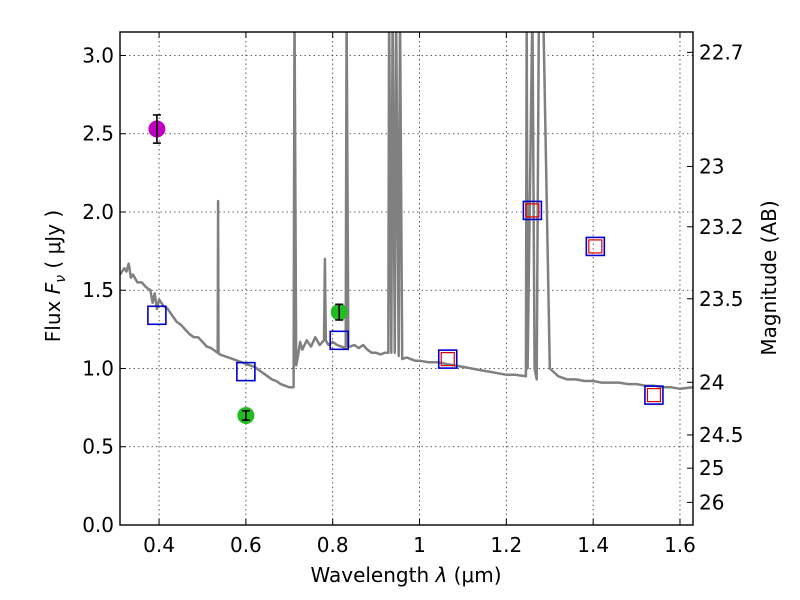 The height and width of the screenshot is (600, 800). I want to click on x-tick-label: 0.4, so click(159, 545).